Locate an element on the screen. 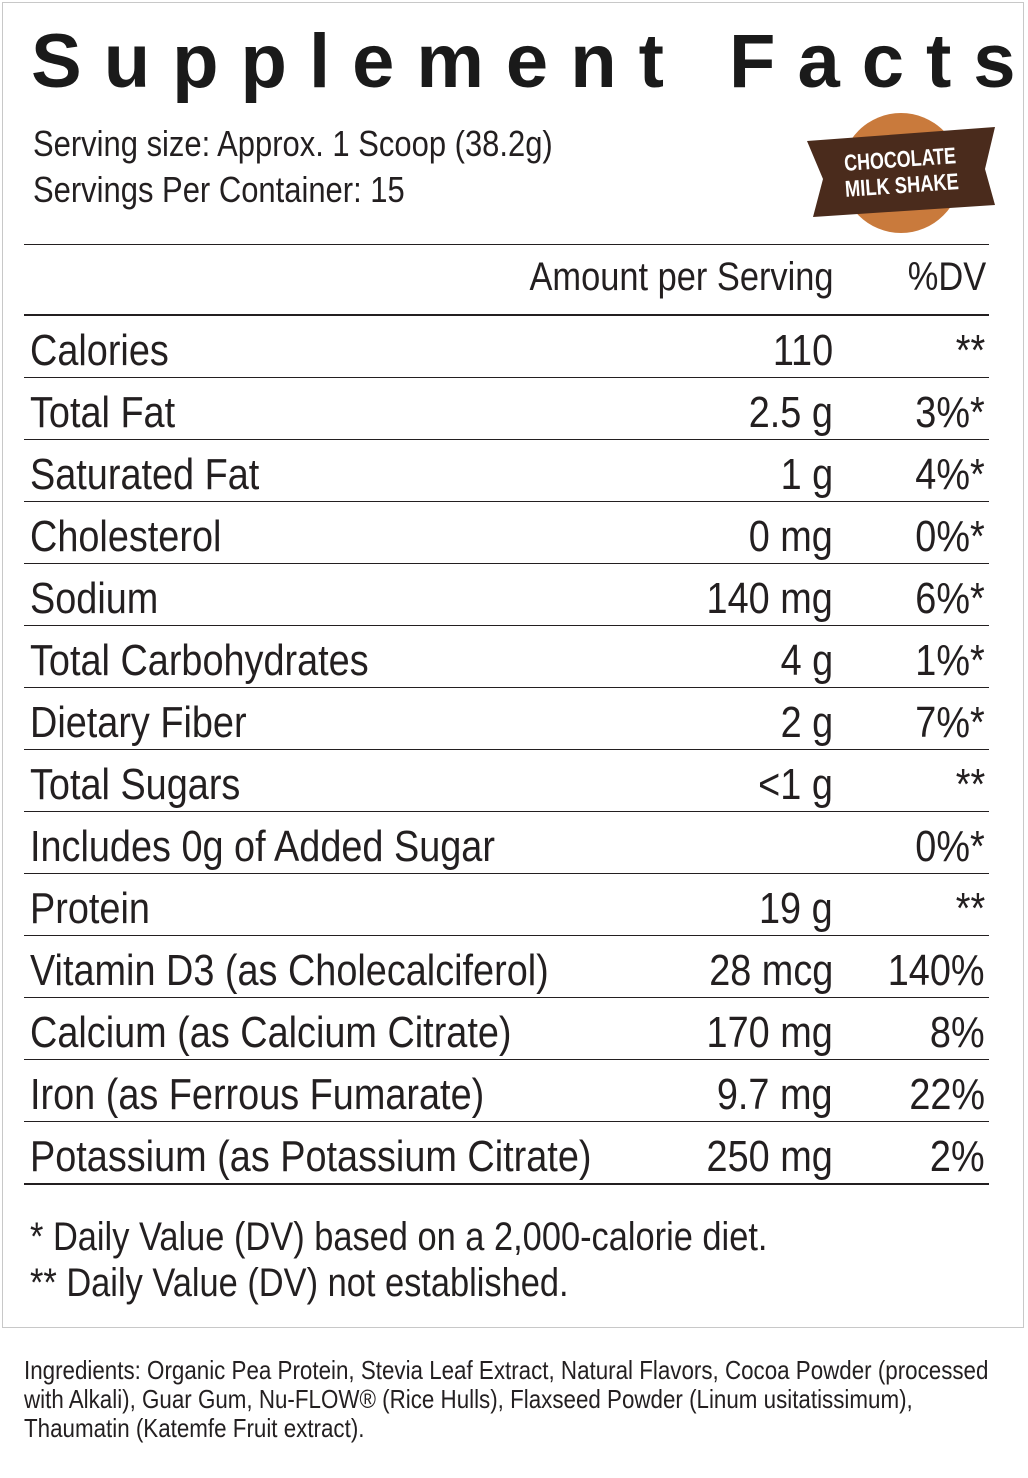 The image size is (1028, 1478). nutrient-name: Cholesterol is located at coordinates (126, 536).